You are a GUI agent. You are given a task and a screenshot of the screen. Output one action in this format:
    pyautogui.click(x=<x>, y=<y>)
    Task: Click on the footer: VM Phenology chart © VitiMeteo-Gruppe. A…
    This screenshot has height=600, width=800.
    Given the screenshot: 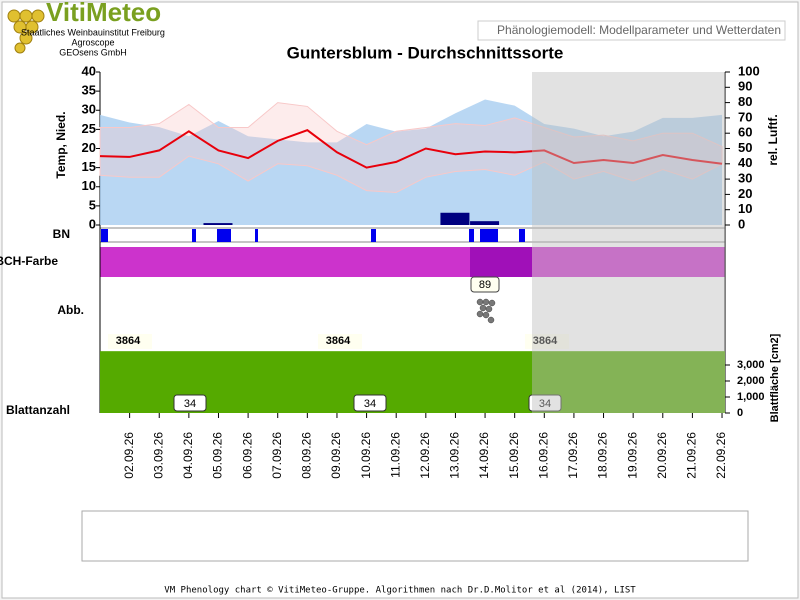 What is the action you would take?
    pyautogui.click(x=400, y=591)
    